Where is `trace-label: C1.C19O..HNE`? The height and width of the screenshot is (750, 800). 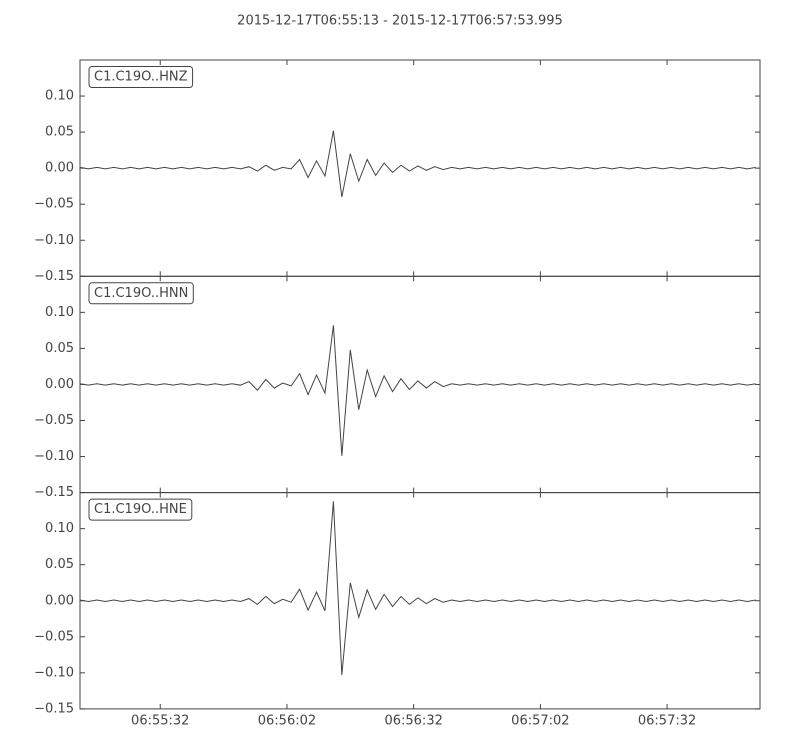
trace-label: C1.C19O..HNE is located at coordinates (140, 509).